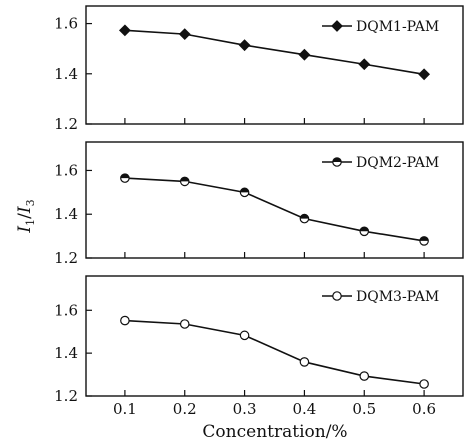 This screenshot has width=467, height=443. What do you see at coordinates (424, 409) in the screenshot?
I see `x-tick-label: 0.6` at bounding box center [424, 409].